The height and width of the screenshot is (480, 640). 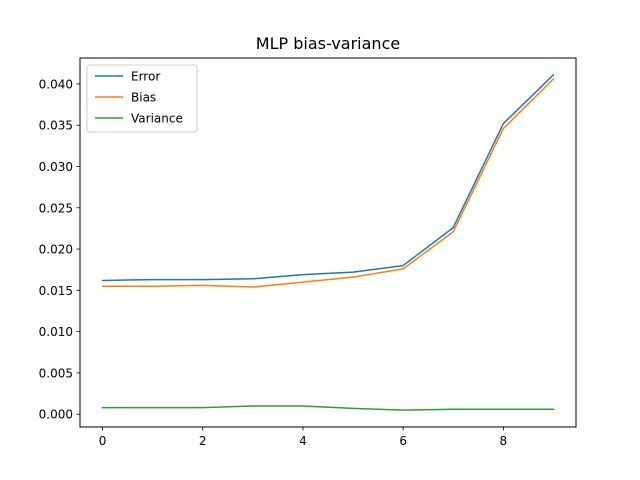 I want to click on y-tick-label: 0.035, so click(x=56, y=126).